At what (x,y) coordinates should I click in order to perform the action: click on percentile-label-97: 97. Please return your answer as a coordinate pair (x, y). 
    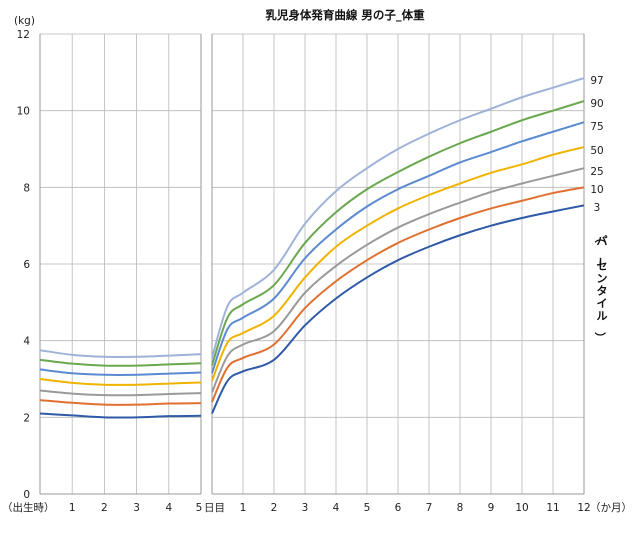
    Looking at the image, I should click on (596, 81).